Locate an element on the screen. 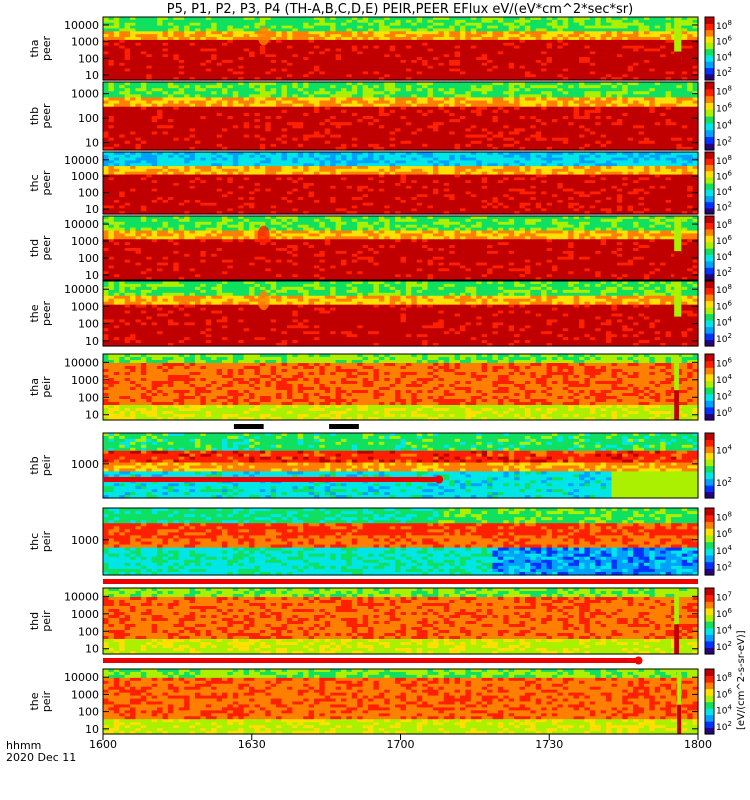  panel-thb-peer: 101001000thb peer102104106108 is located at coordinates (380, 116).